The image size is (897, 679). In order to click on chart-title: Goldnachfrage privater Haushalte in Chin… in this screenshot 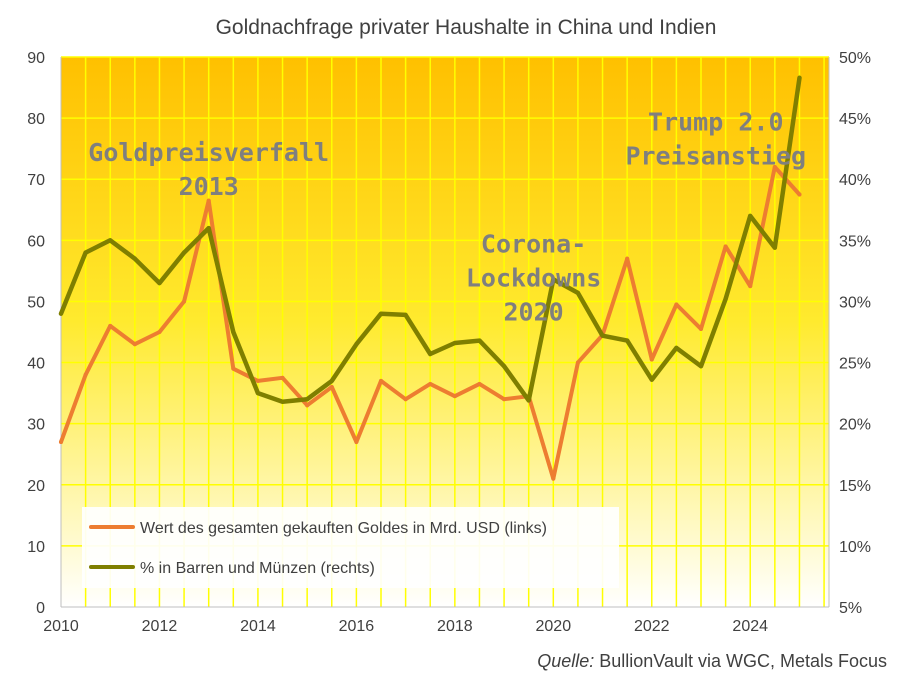, I will do `click(466, 27)`.